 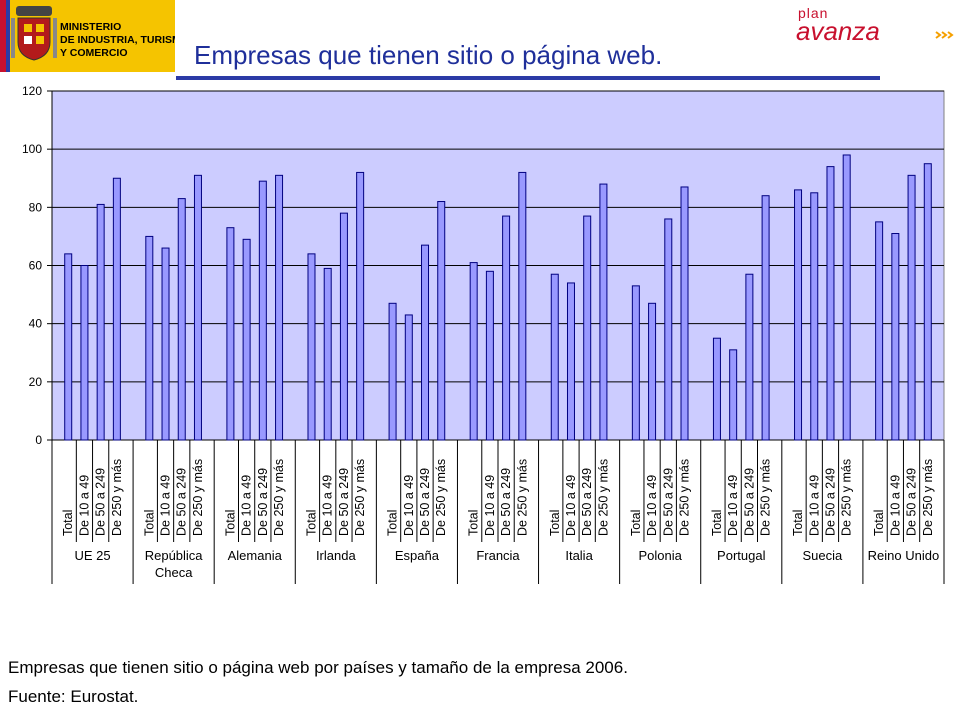 What do you see at coordinates (904, 555) in the screenshot?
I see `country-label: Reino Unido` at bounding box center [904, 555].